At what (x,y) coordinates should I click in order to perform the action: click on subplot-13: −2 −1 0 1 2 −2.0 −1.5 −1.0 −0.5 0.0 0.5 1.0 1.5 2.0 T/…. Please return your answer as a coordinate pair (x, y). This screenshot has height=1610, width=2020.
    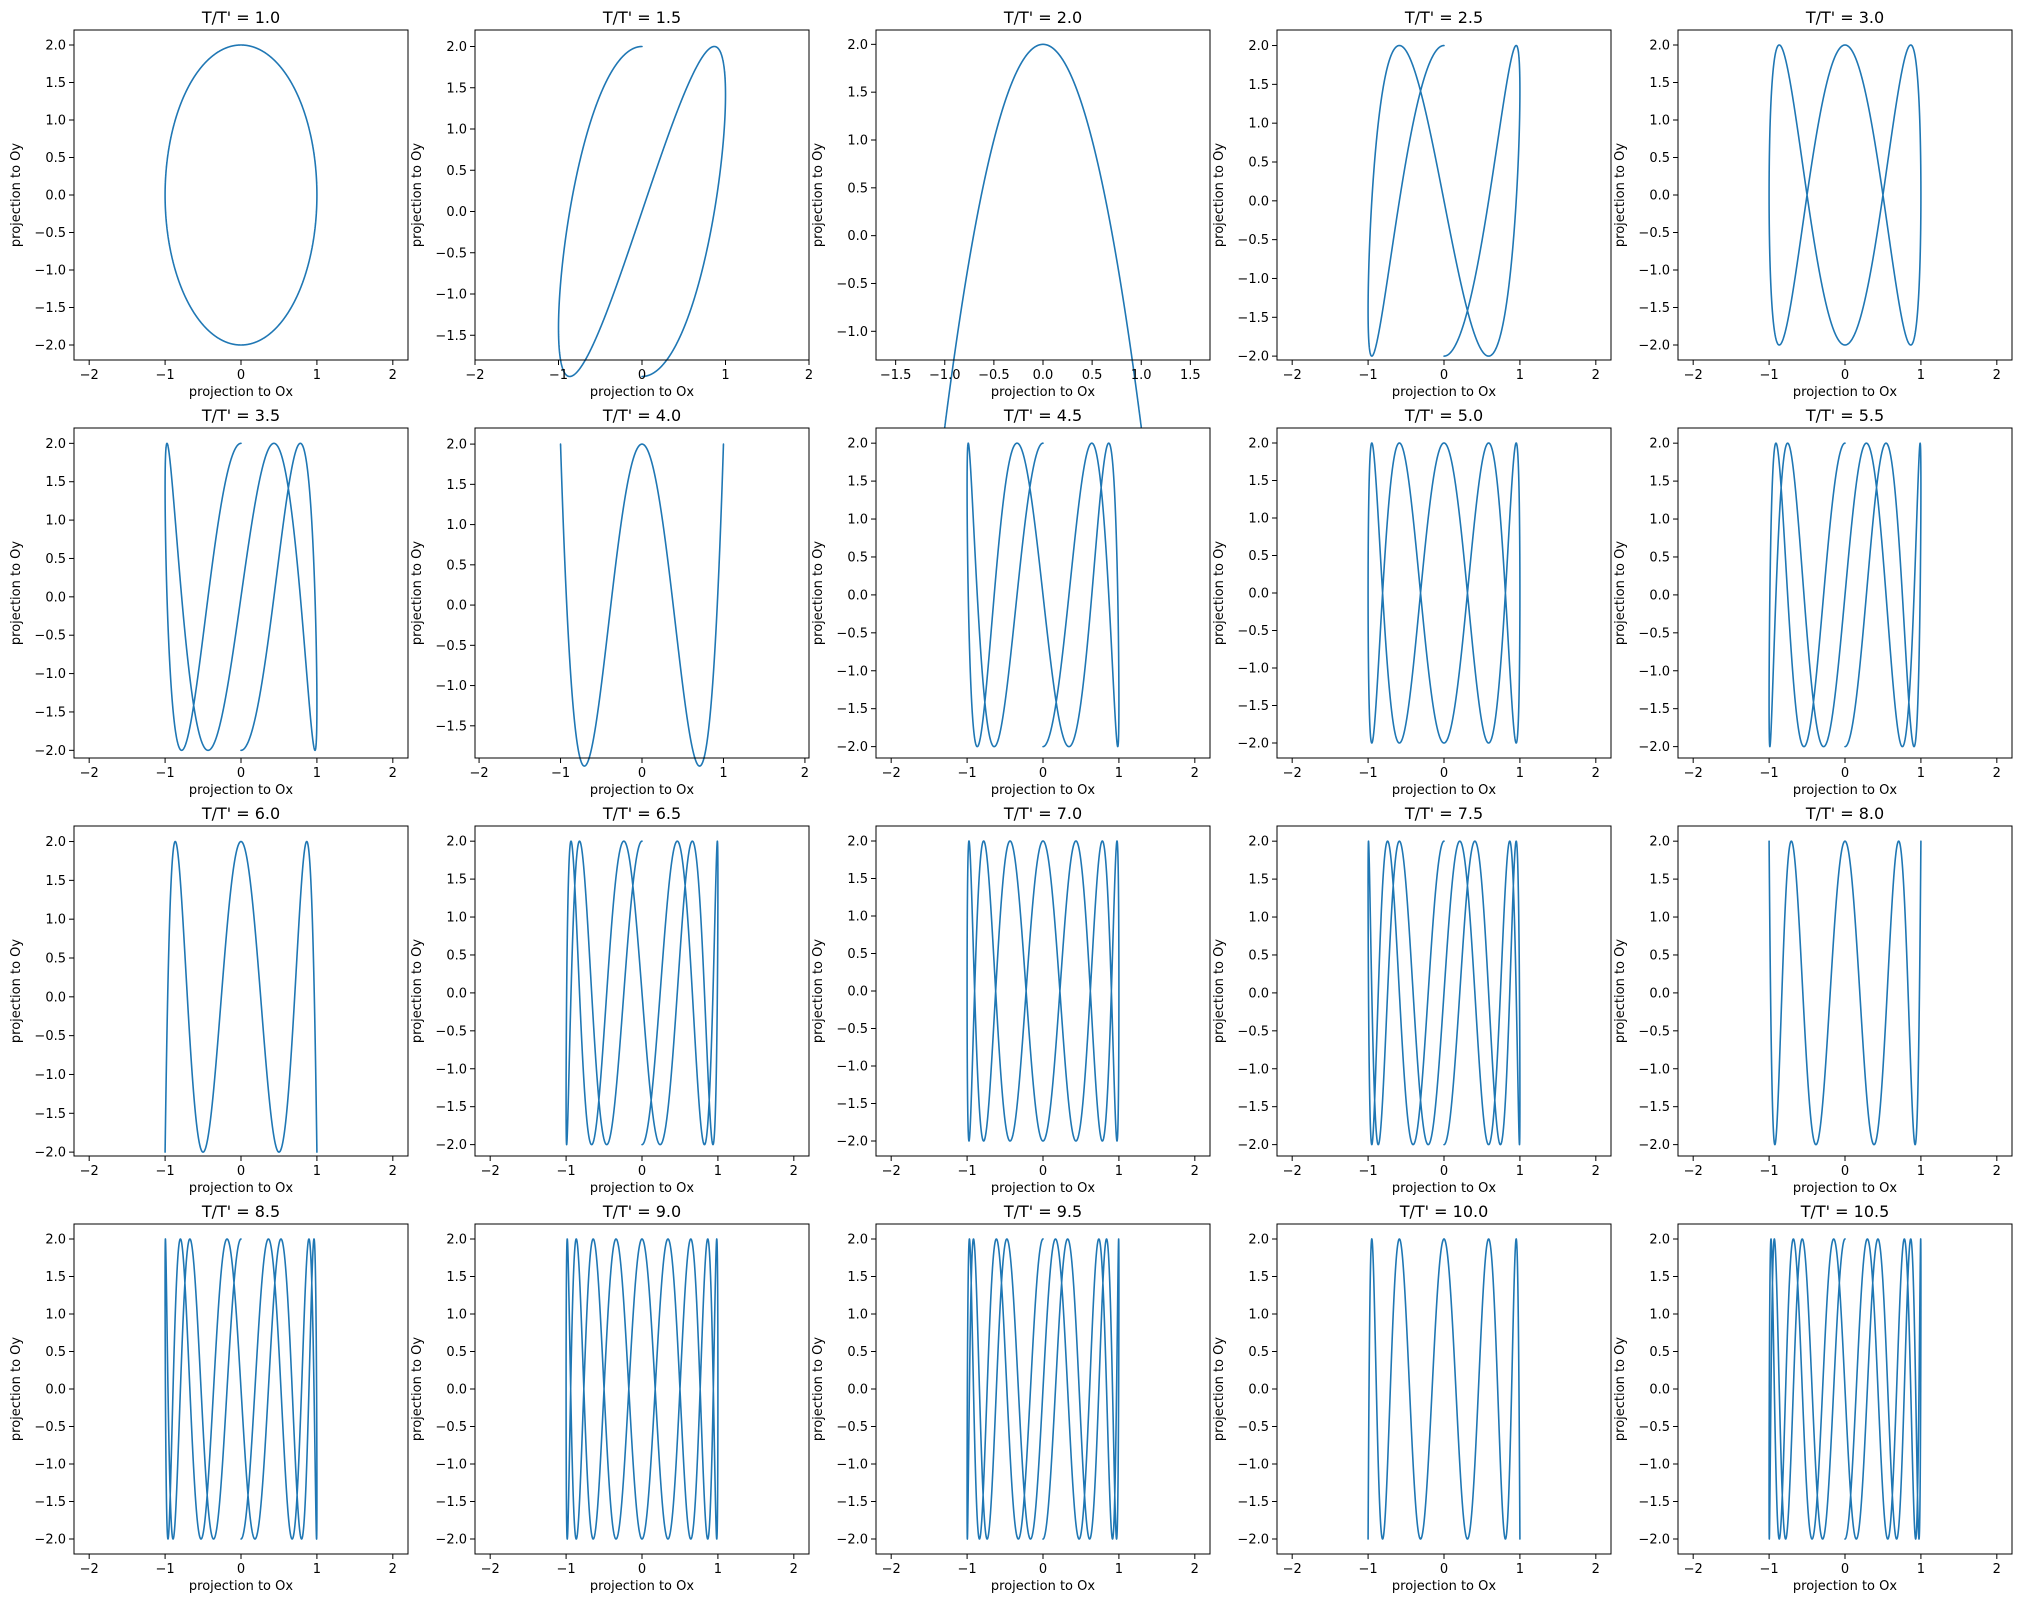
    Looking at the image, I should click on (1011, 1000).